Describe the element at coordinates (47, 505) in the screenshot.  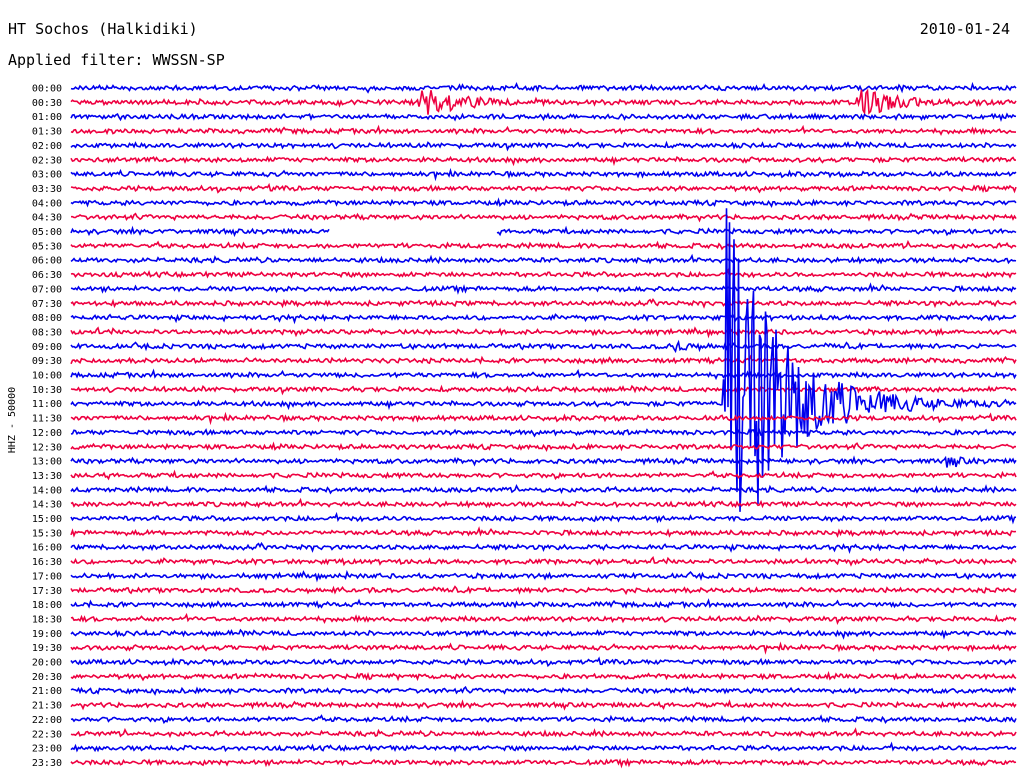
I see `tick-label: 14:30` at that location.